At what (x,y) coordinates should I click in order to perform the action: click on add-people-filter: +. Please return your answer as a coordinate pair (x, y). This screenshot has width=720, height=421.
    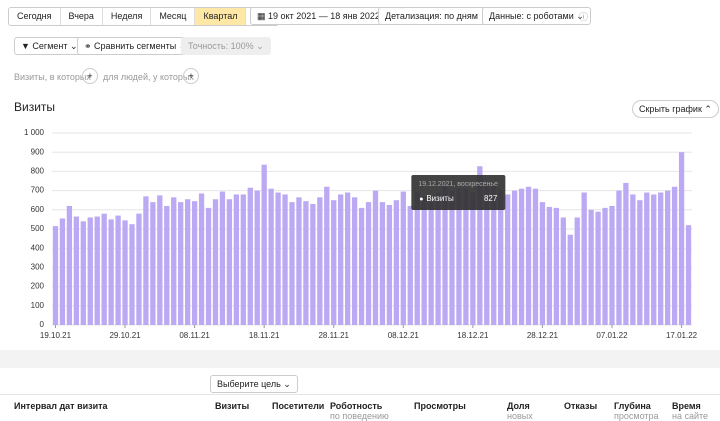
    Looking at the image, I should click on (191, 76).